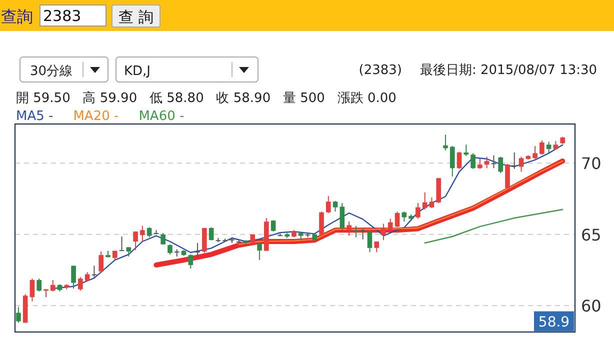 This screenshot has width=614, height=340. Describe the element at coordinates (17, 16) in the screenshot. I see `text: 查詢` at that location.